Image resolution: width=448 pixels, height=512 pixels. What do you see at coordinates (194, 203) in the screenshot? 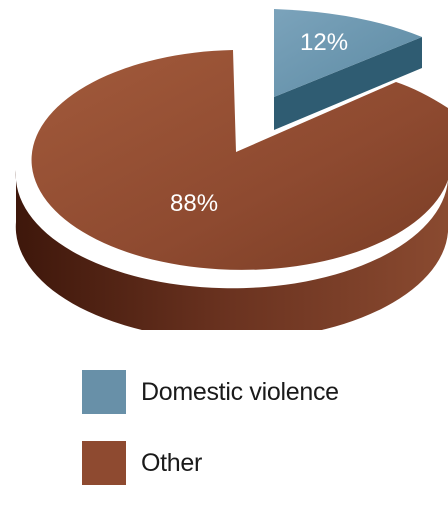
I see `slice-other-label: 88%` at bounding box center [194, 203].